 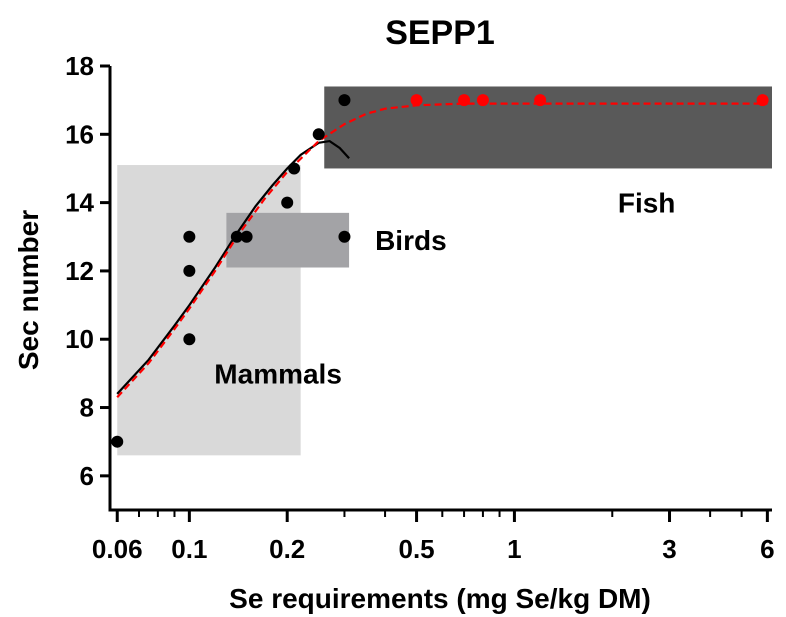 What do you see at coordinates (189, 549) in the screenshot?
I see `x-tick-label-0.1: 0.1` at bounding box center [189, 549].